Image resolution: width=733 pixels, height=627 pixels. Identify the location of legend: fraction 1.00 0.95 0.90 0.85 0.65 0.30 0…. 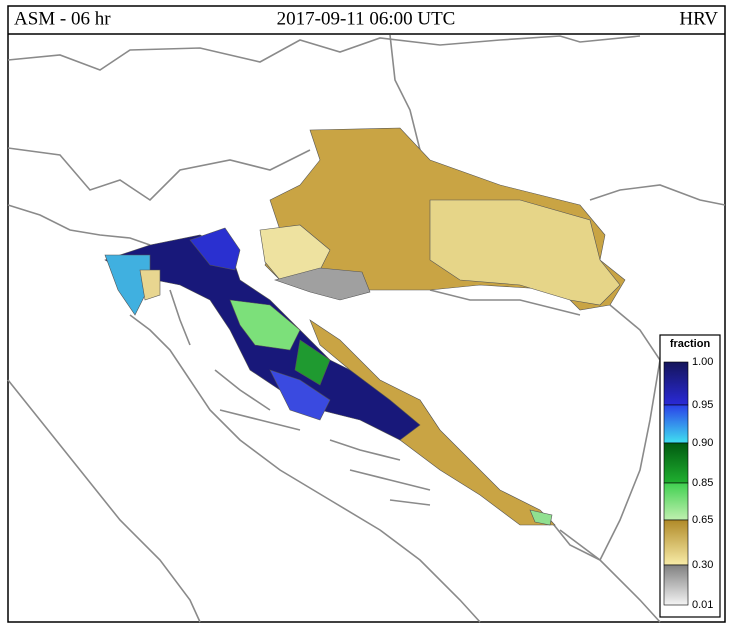
(690, 476).